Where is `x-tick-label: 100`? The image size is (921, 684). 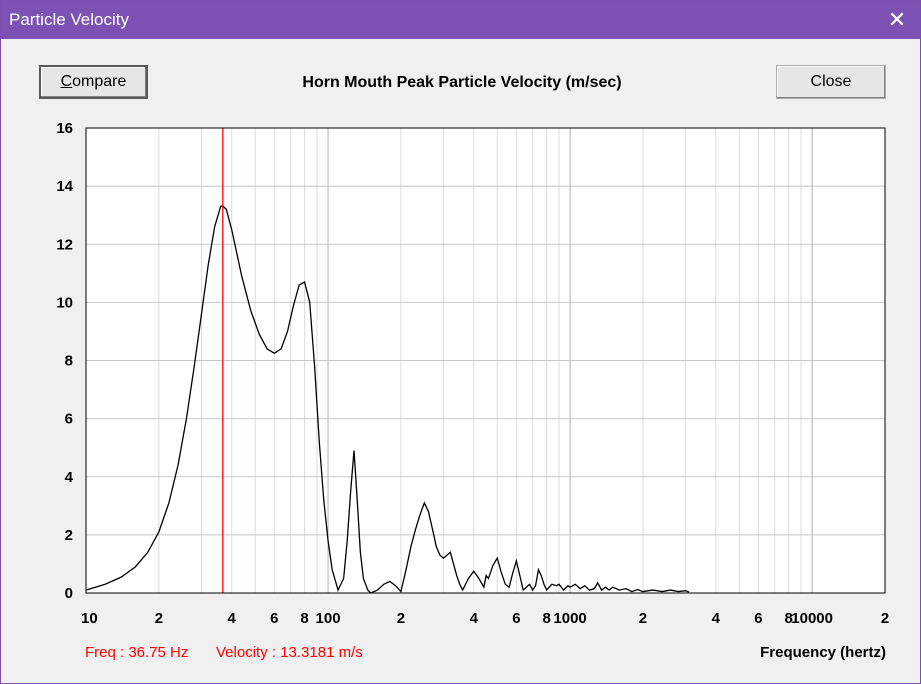 x-tick-label: 100 is located at coordinates (328, 618).